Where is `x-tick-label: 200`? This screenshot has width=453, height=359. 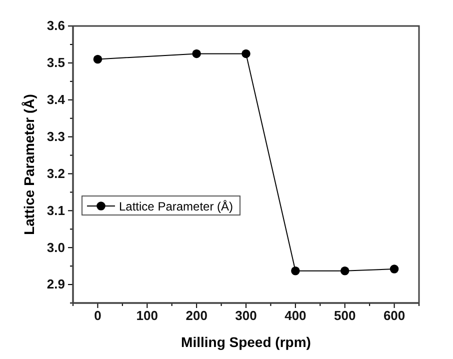
x-tick-label: 200 is located at coordinates (197, 316).